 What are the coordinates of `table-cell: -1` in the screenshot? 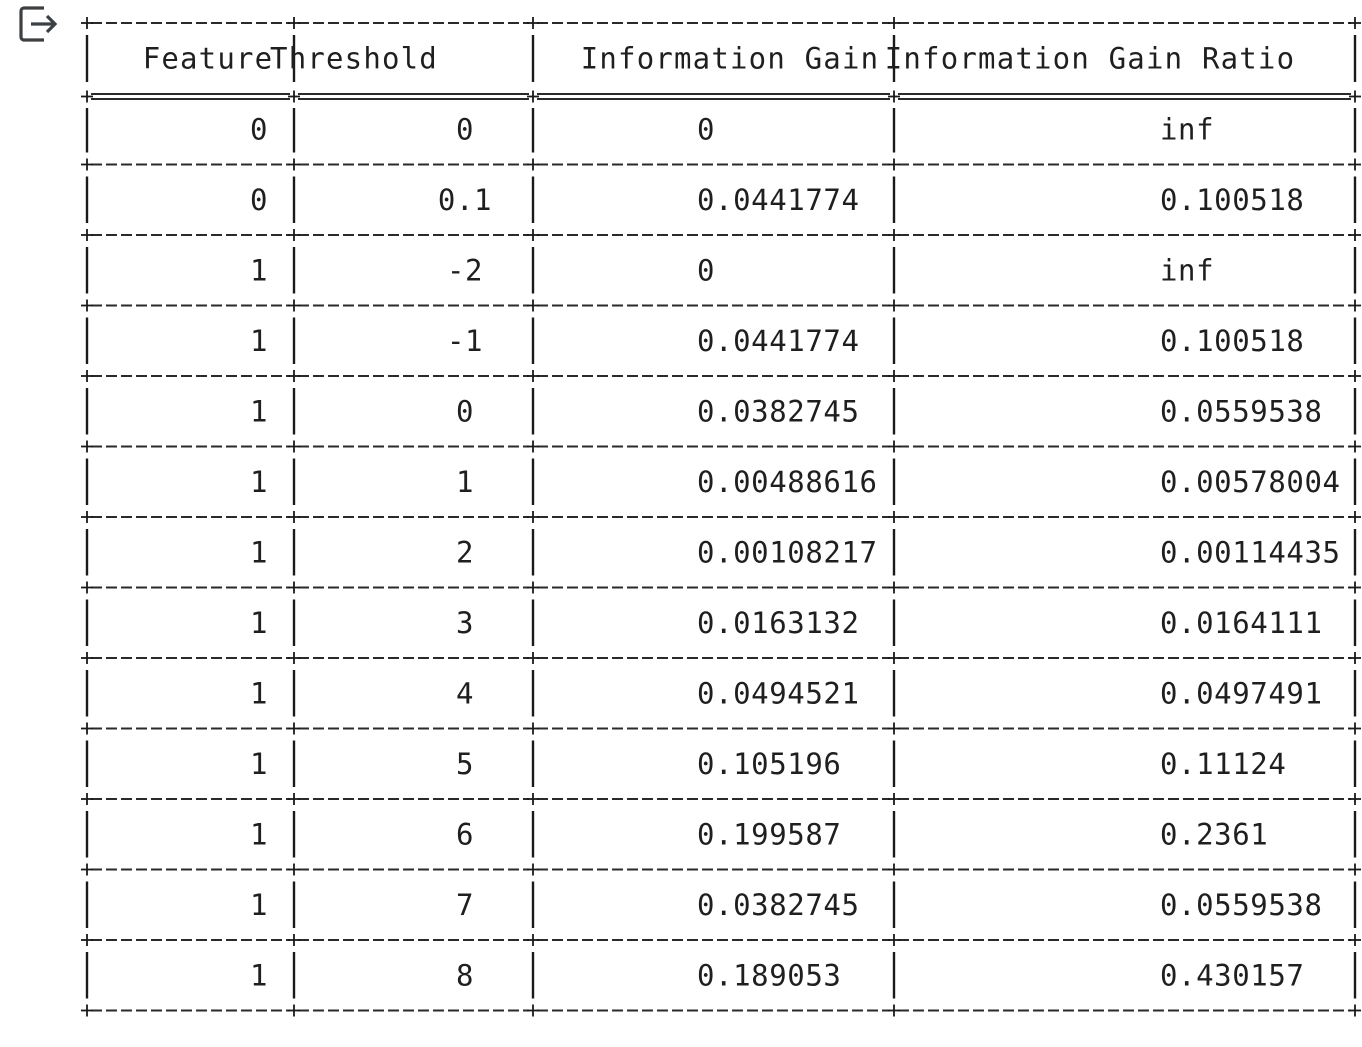 It's located at (465, 341).